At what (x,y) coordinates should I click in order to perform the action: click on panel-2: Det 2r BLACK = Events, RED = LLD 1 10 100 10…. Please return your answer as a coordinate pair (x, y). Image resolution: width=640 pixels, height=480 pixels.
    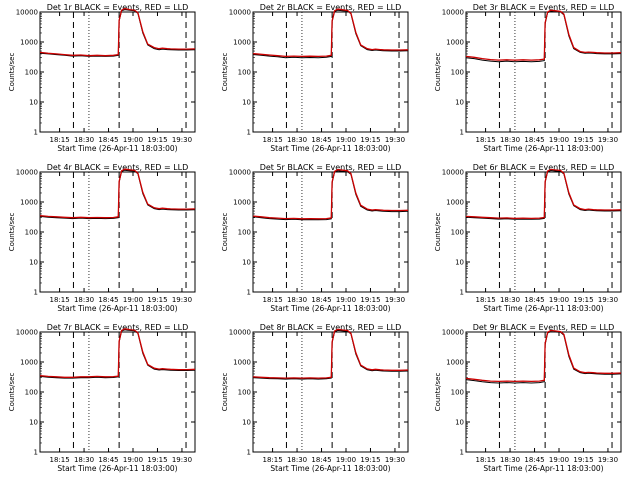
    Looking at the image, I should click on (315, 78).